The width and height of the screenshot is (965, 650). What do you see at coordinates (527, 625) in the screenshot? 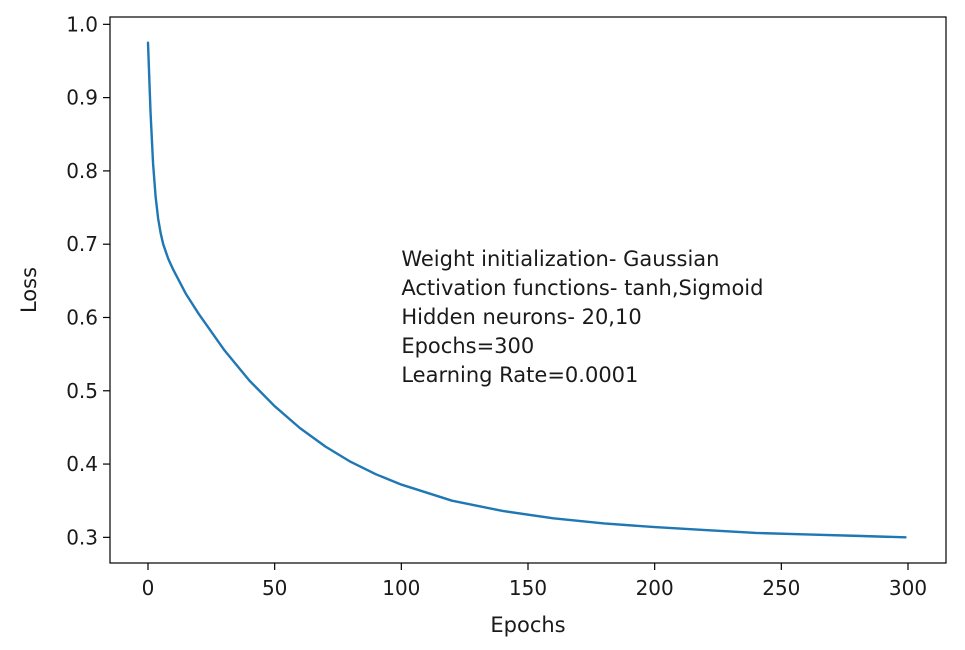
I see `x-axis-label: Epochs` at bounding box center [527, 625].